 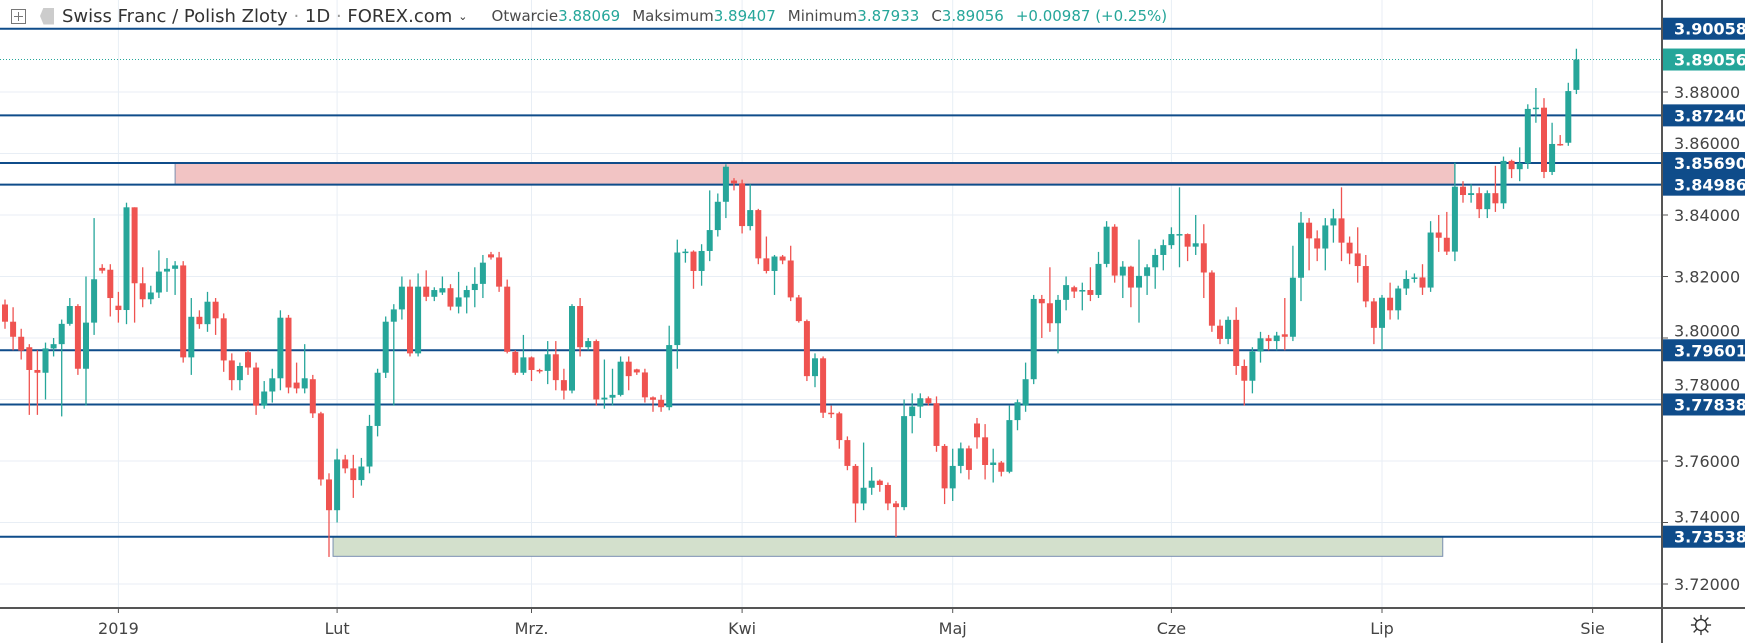 I want to click on y-tick-label: 3.82000, so click(x=1707, y=277).